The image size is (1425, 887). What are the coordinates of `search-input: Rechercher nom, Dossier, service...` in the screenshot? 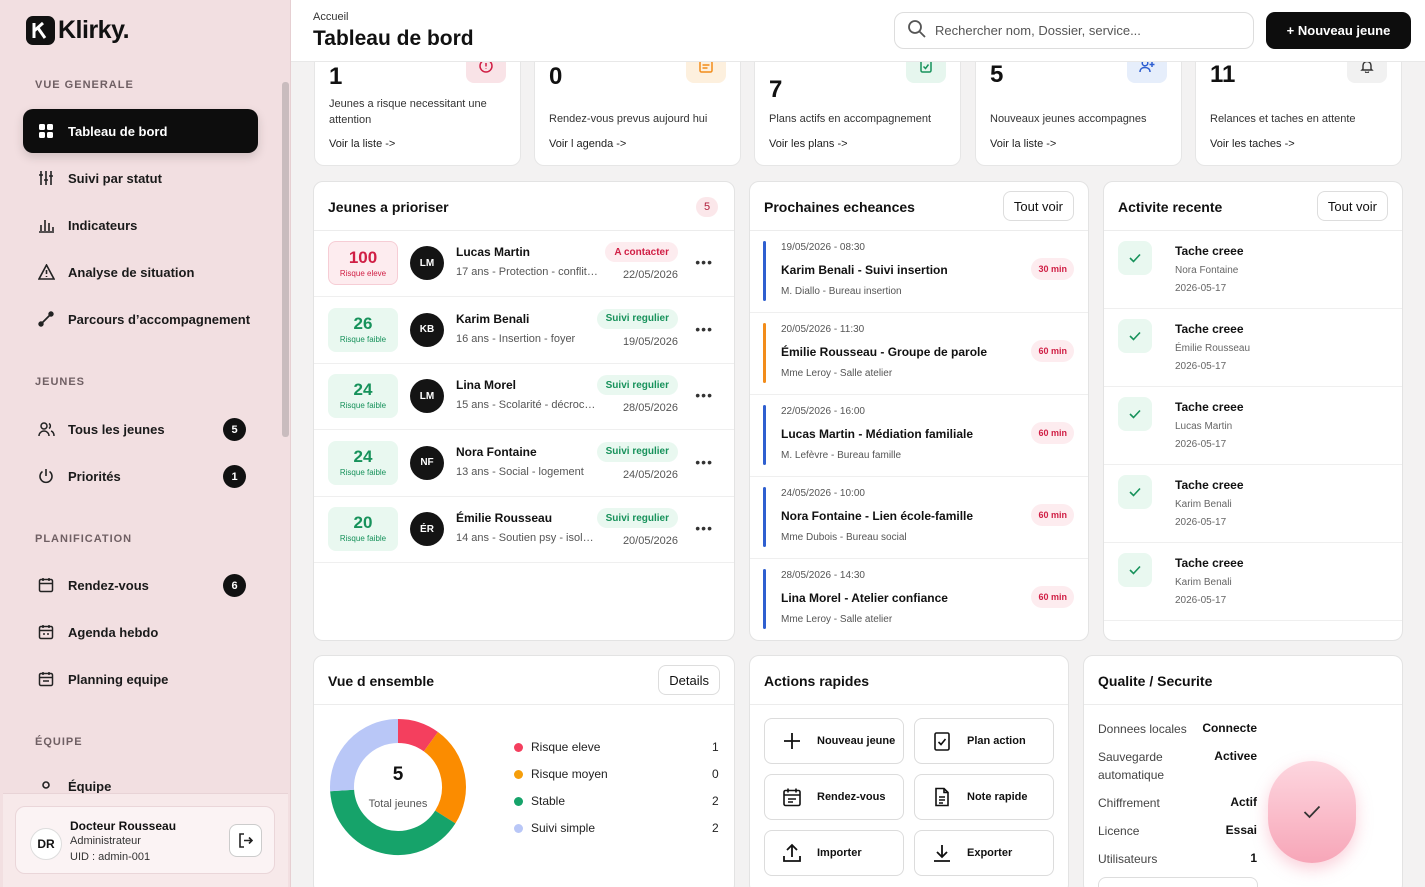 It's located at (1074, 30).